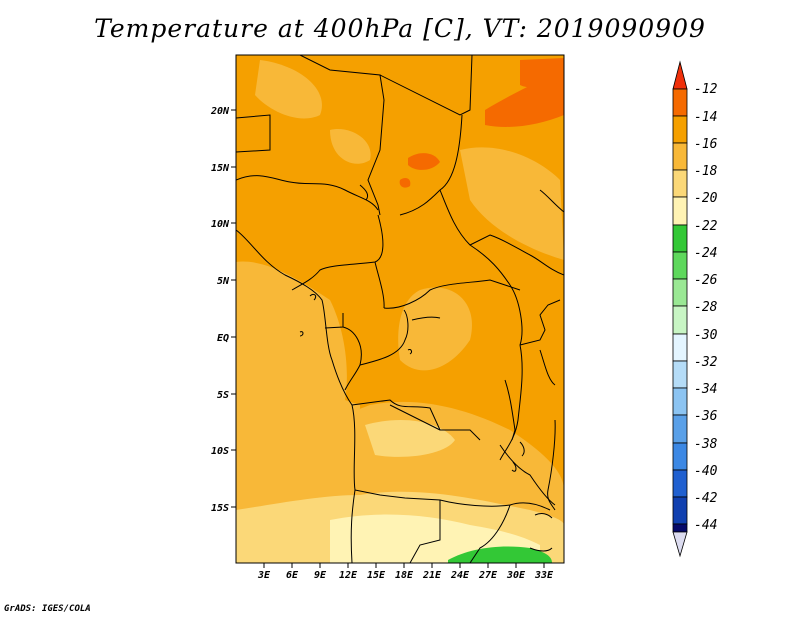  Describe the element at coordinates (706, 226) in the screenshot. I see `colorbar-label: -22` at that location.